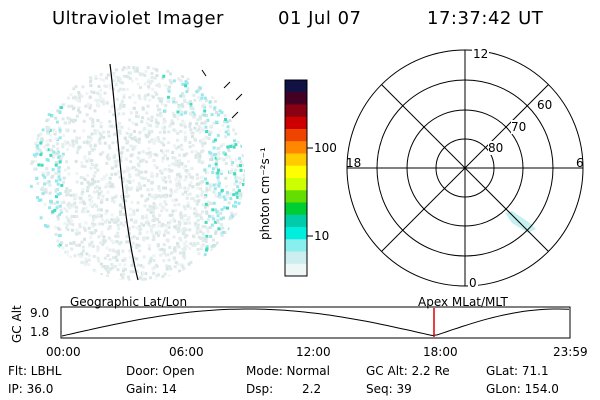 Image resolution: width=600 pixels, height=400 pixels. What do you see at coordinates (522, 389) in the screenshot?
I see `glon-info: GLon: 154.0` at bounding box center [522, 389].